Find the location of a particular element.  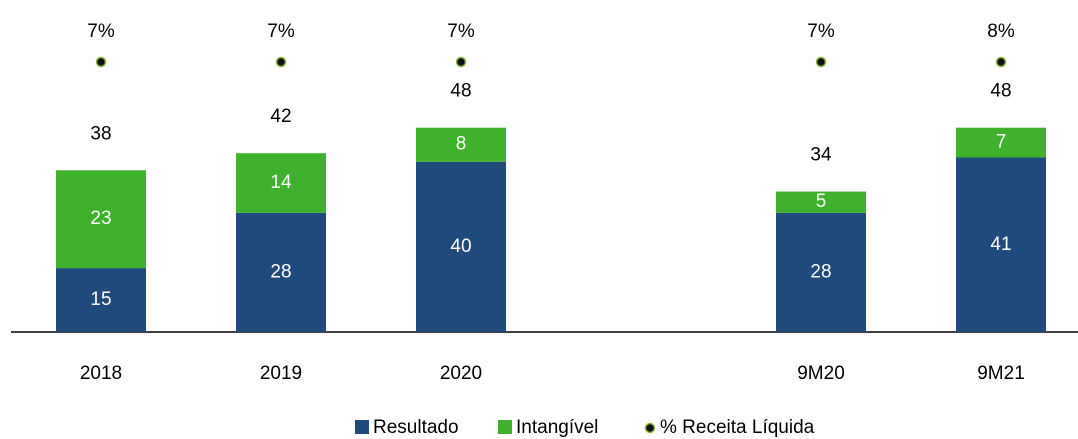

x-tick-label: 2019 is located at coordinates (281, 373).